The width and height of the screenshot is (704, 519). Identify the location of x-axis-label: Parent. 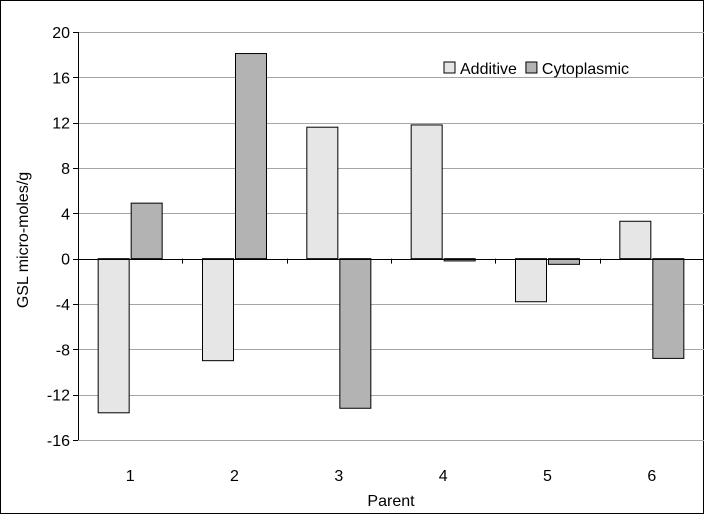
(391, 501).